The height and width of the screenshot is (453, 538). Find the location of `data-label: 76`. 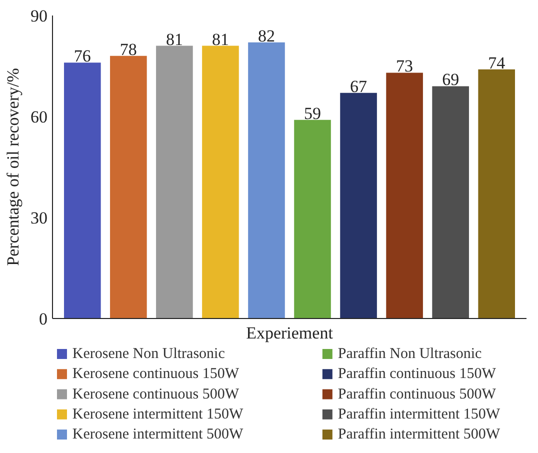

data-label: 76 is located at coordinates (82, 56).